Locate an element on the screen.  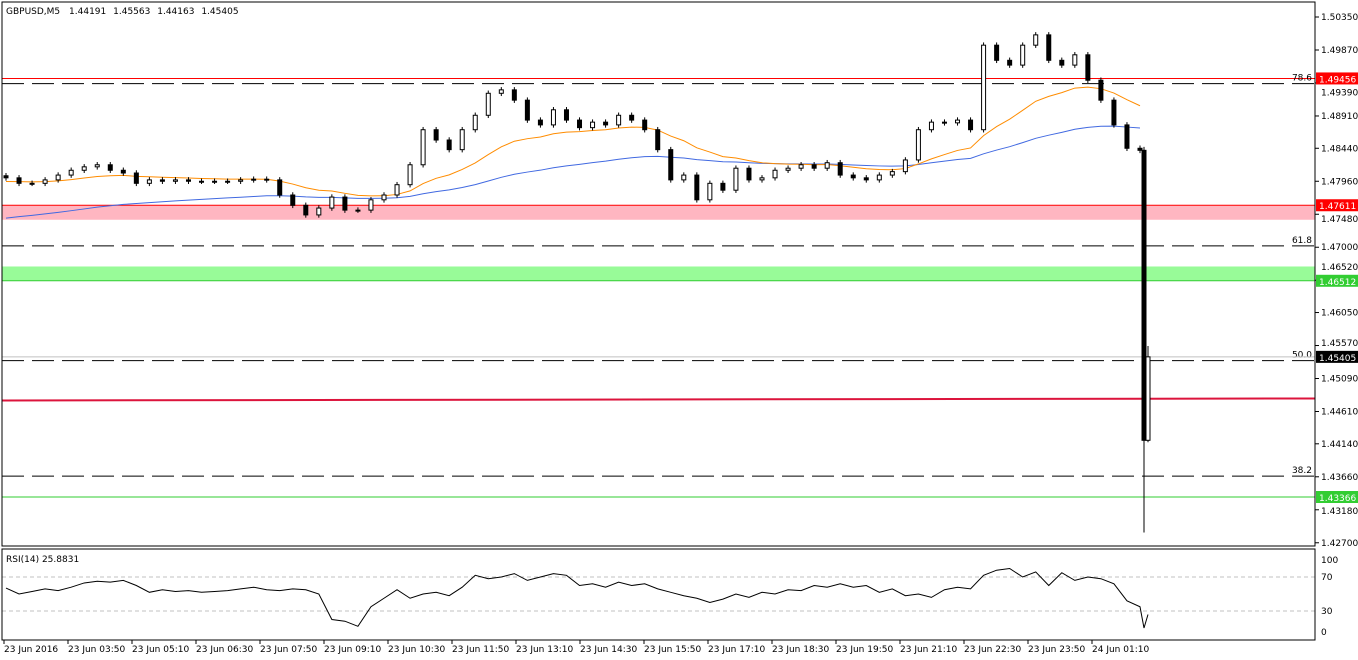
x-tick-label: 23 Jun 23:50 is located at coordinates (1056, 650).